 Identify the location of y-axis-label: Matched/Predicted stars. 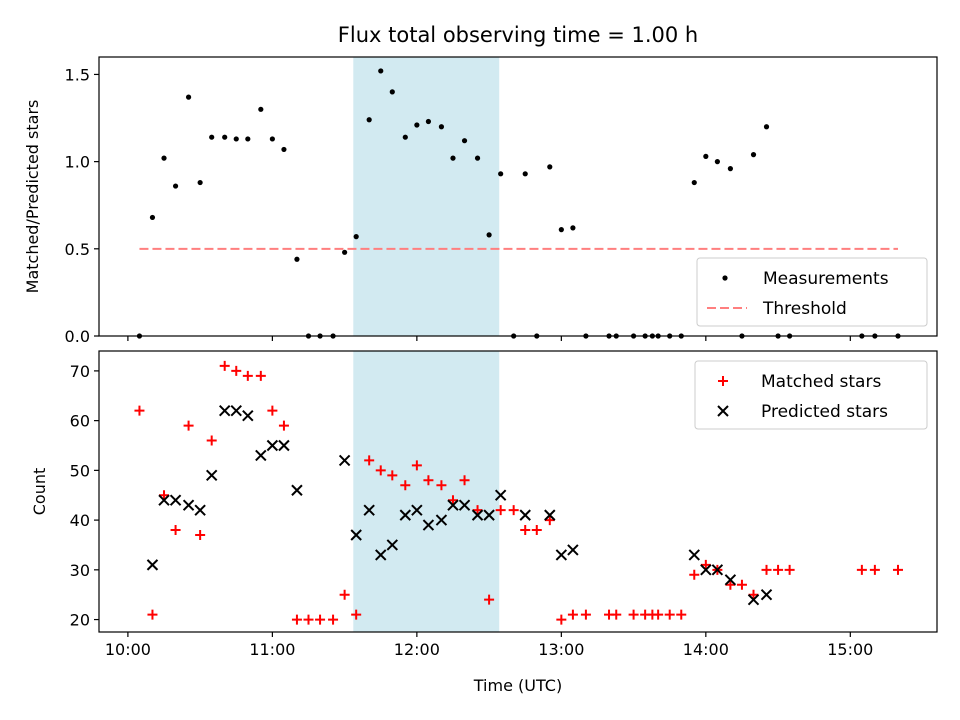
(32, 197).